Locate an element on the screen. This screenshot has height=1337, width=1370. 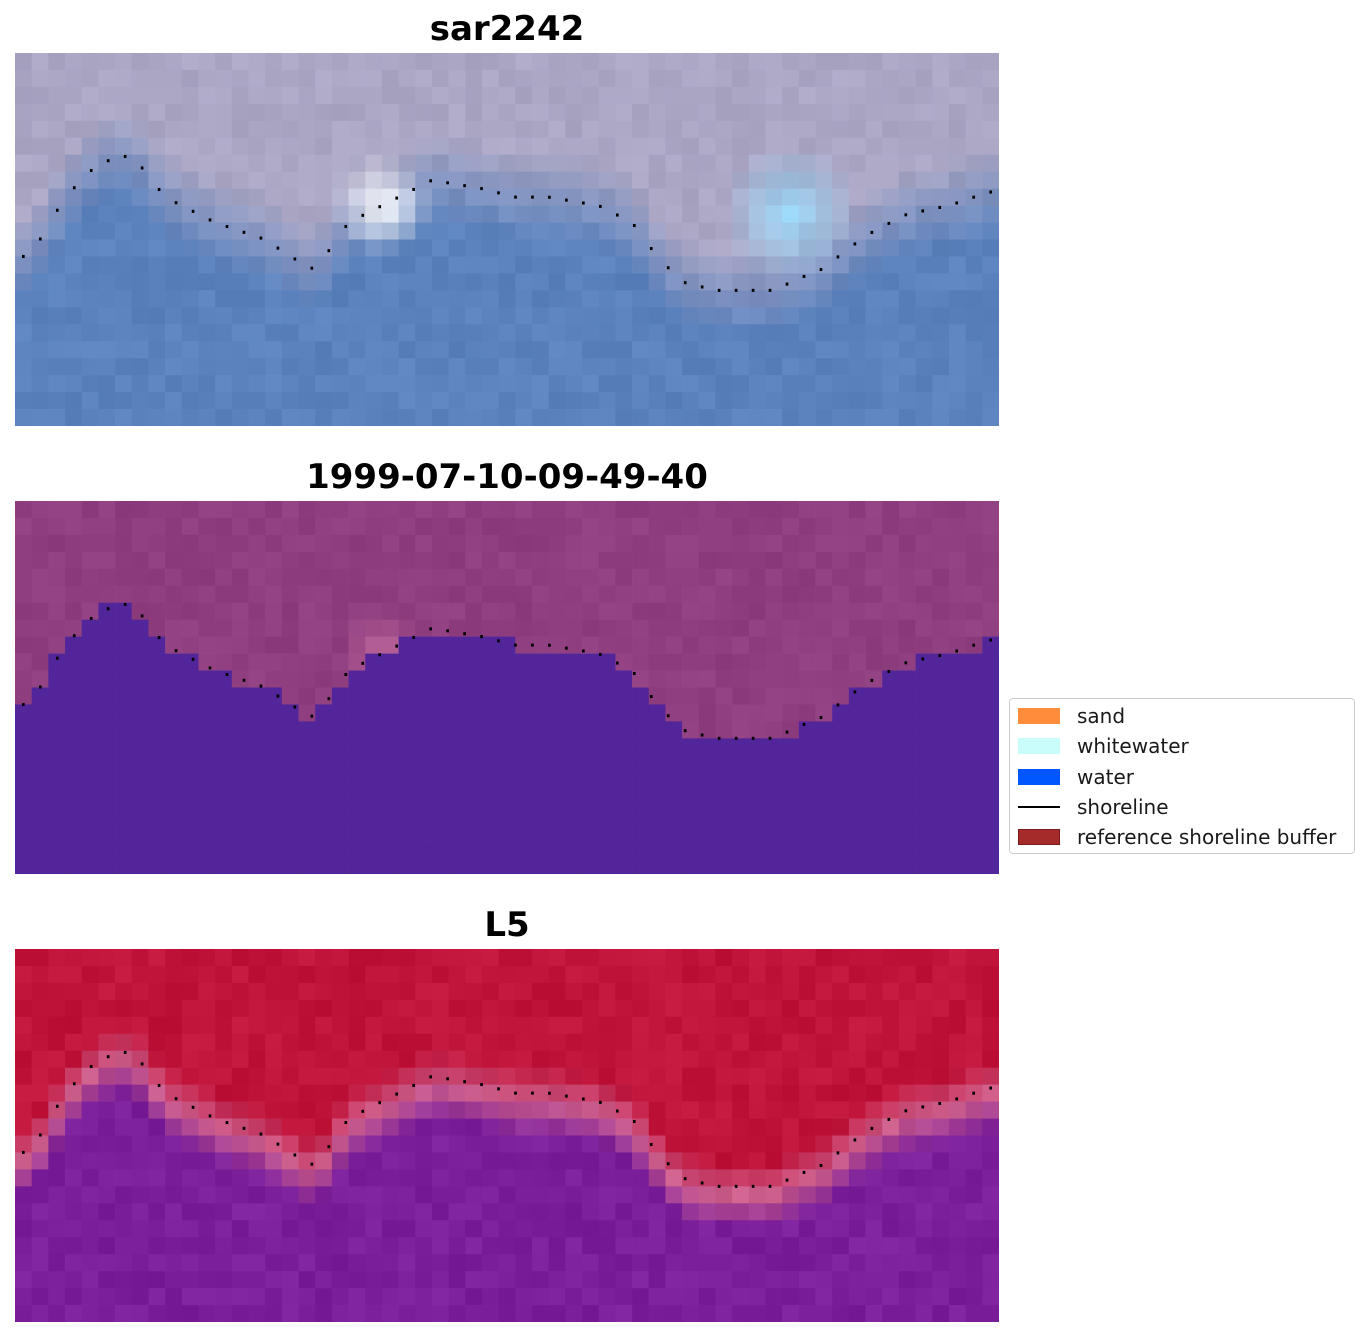
legend-item-sand: sand is located at coordinates (1071, 716).